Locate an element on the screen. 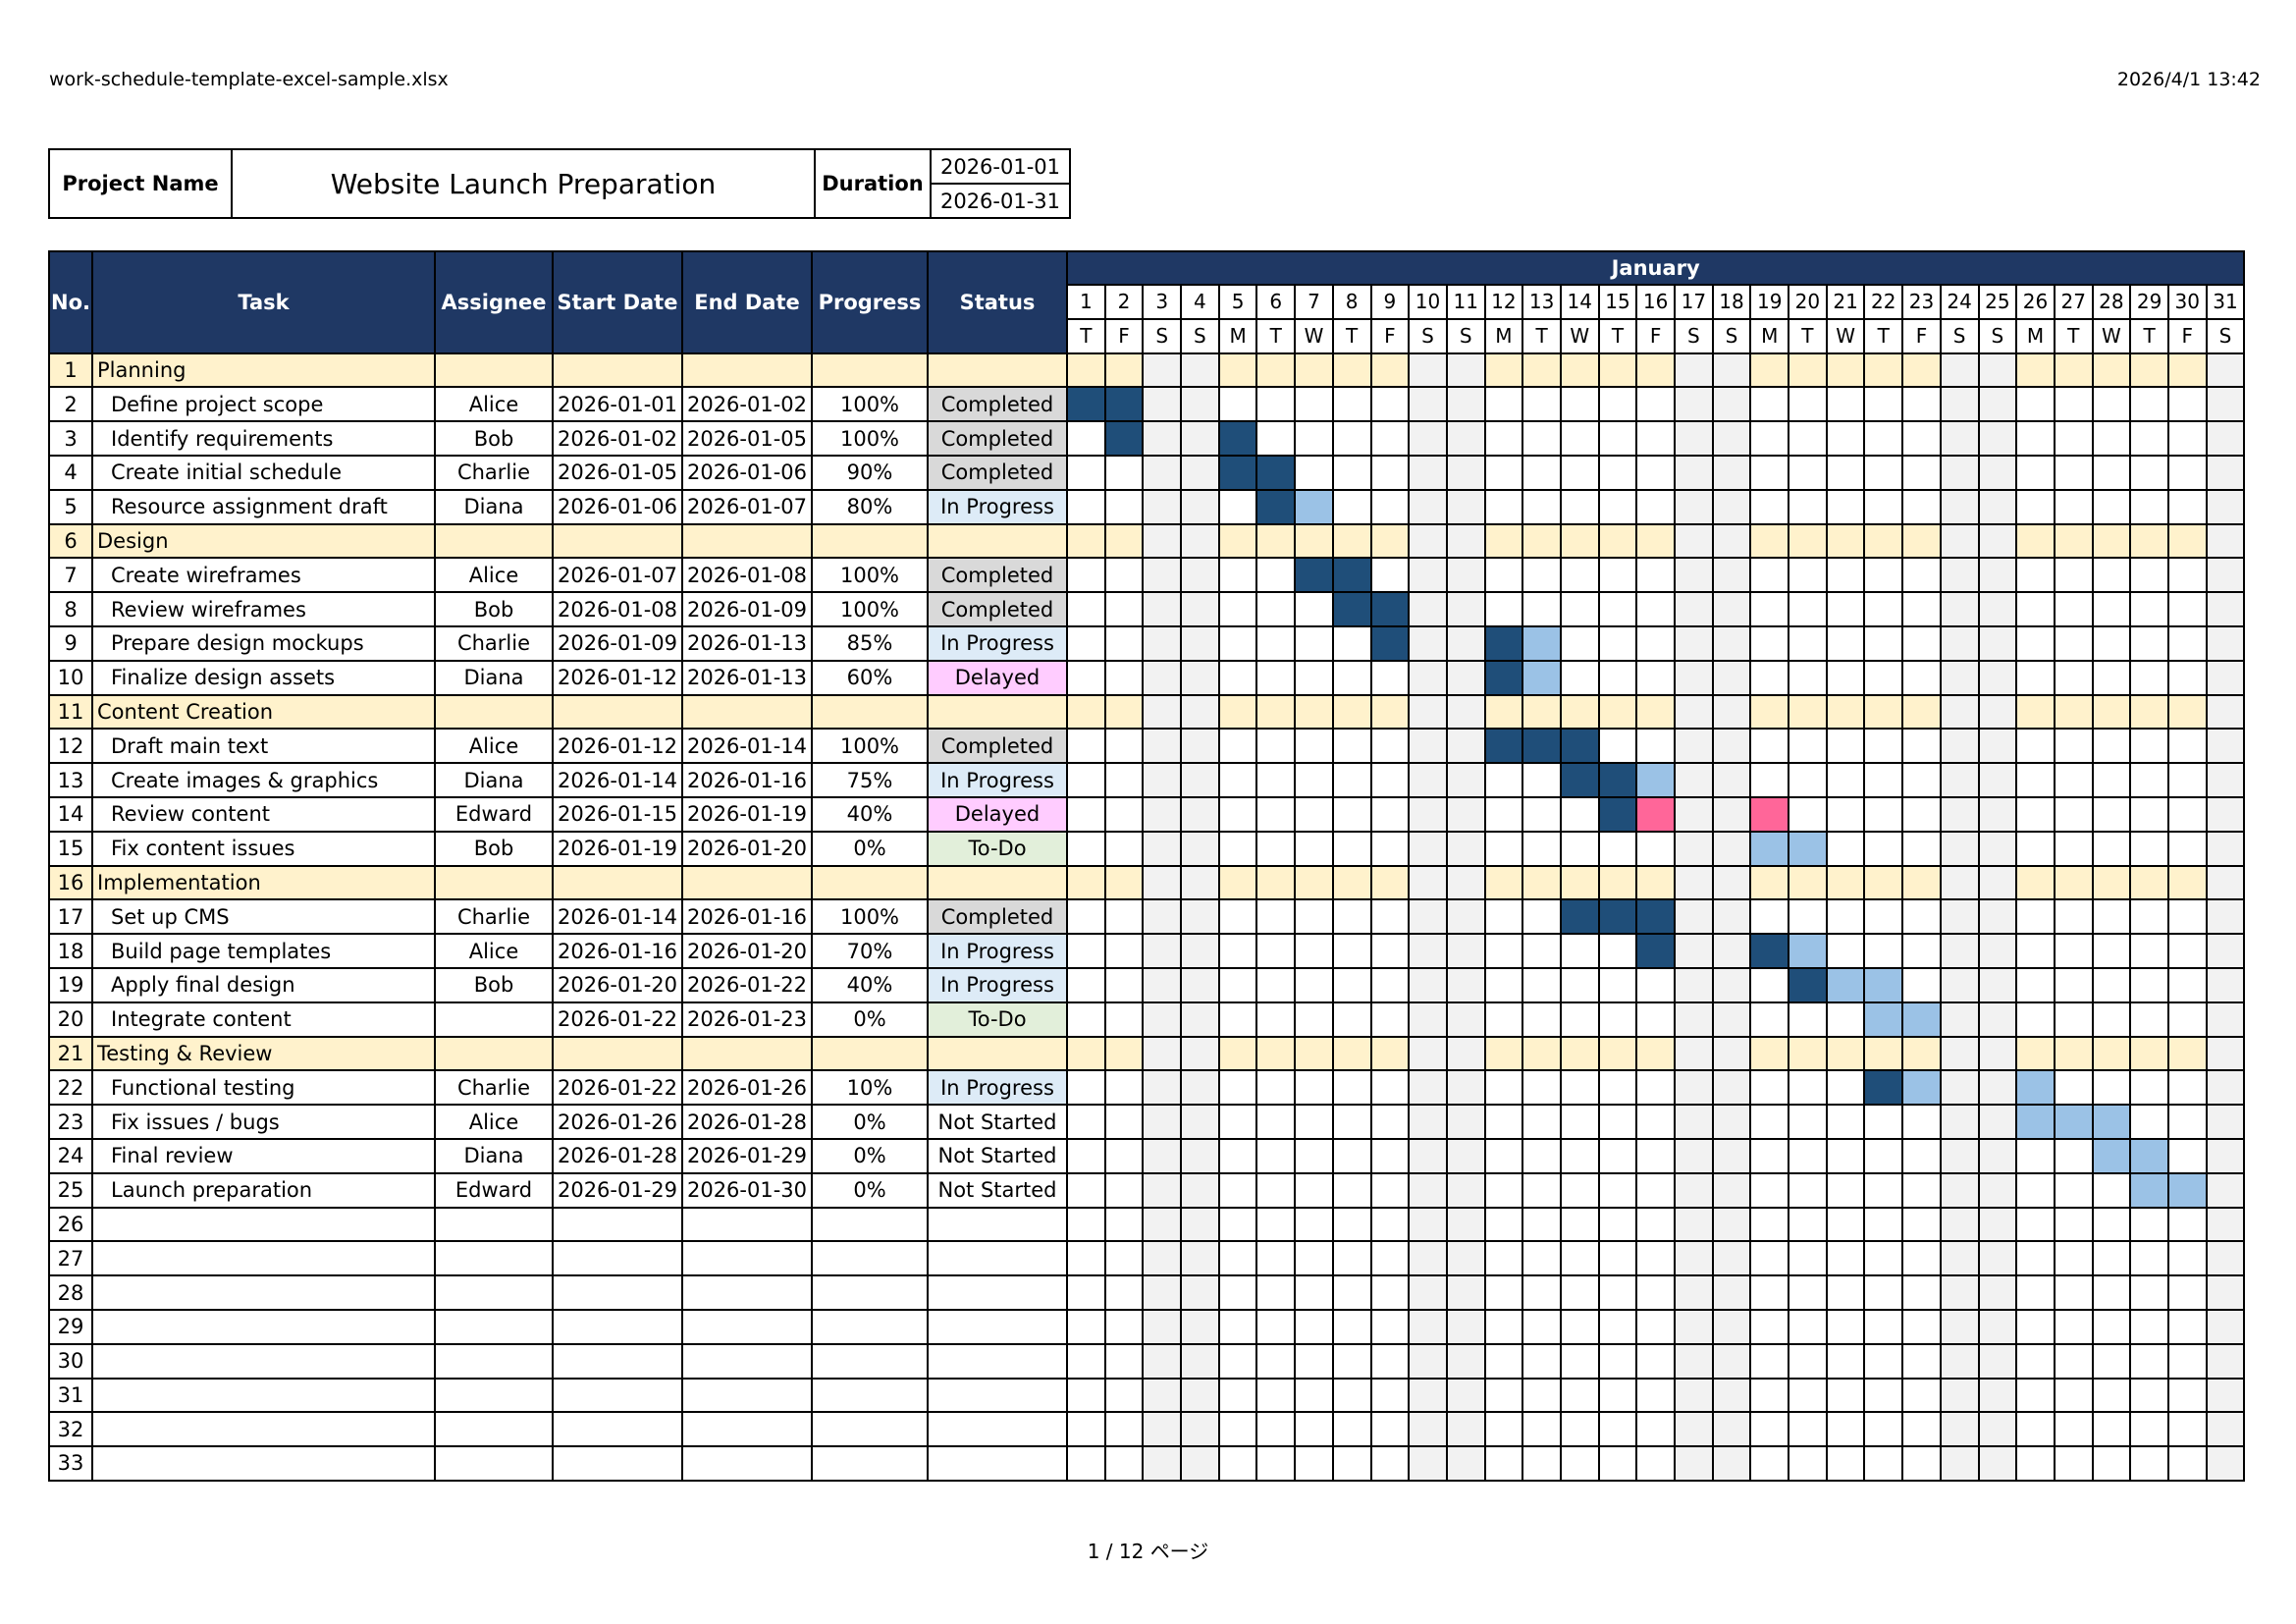 This screenshot has height=1624, width=2296. row-number: 14 is located at coordinates (70, 814).